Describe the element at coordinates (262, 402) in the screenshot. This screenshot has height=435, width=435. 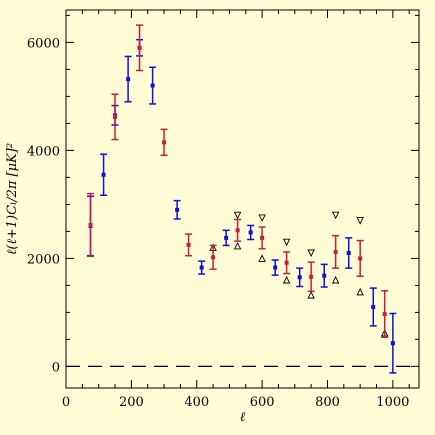
I see `x-tick-label: 600` at that location.